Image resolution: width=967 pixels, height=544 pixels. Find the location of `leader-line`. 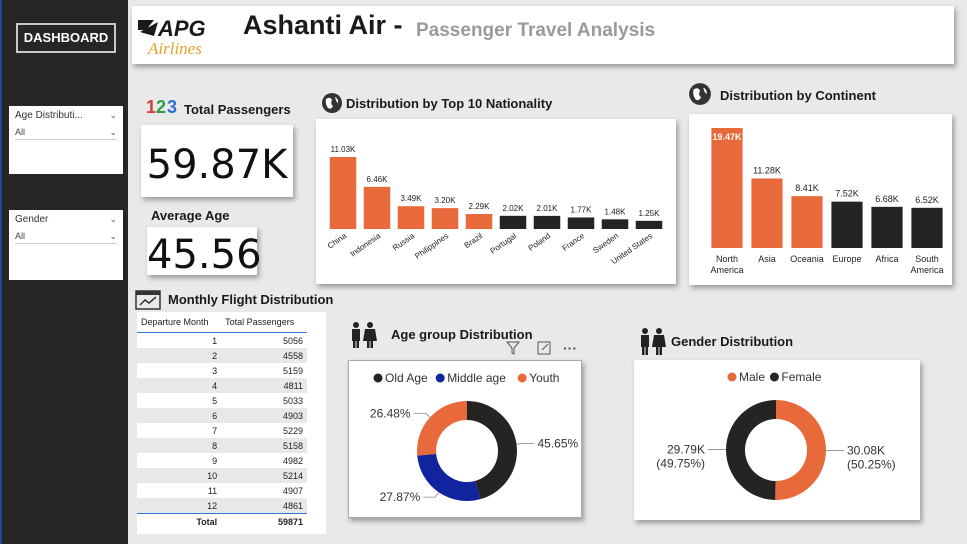

leader-line is located at coordinates (525, 443).